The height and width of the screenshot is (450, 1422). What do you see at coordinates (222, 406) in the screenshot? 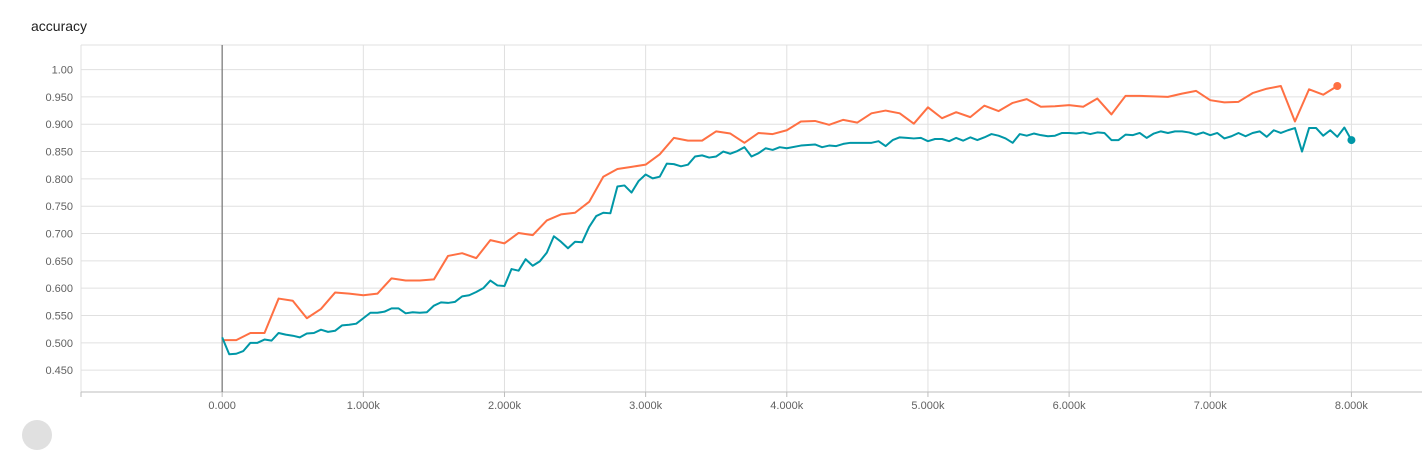
I see `x-tick-label: 0.000` at bounding box center [222, 406].